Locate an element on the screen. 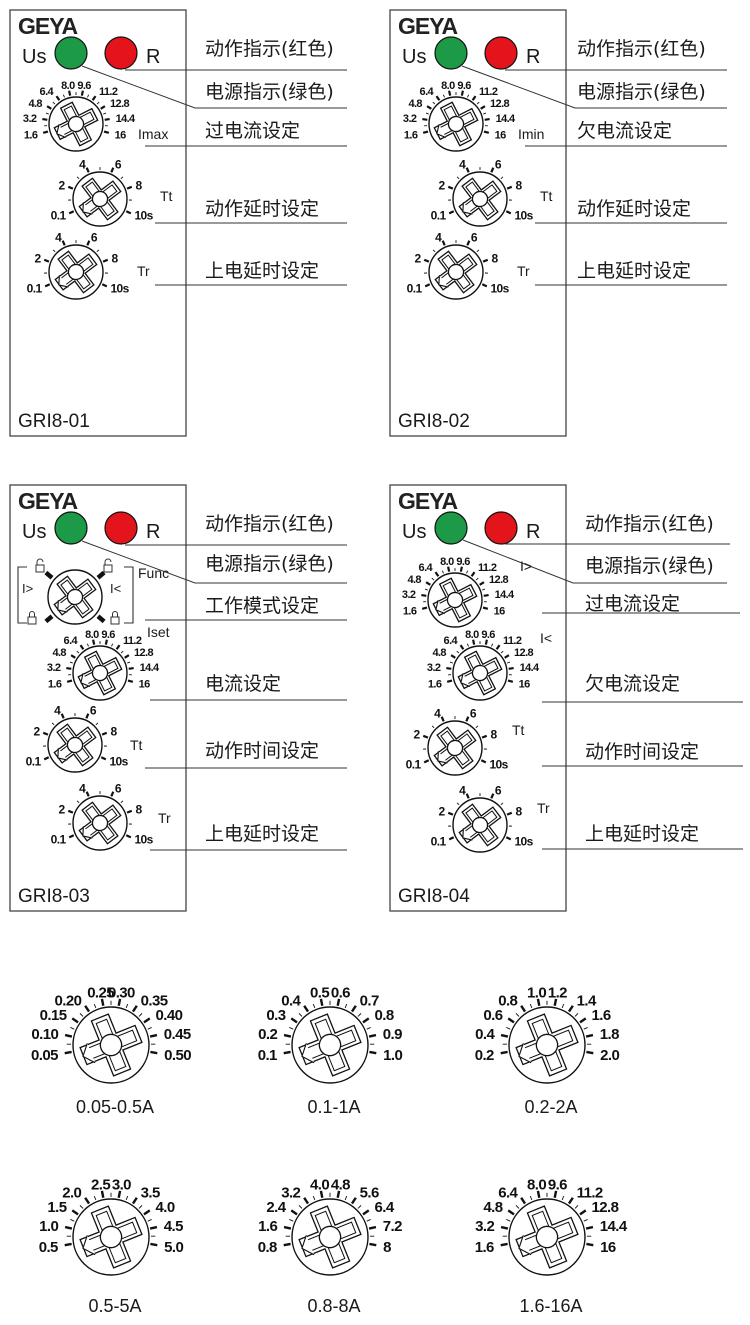 Image resolution: width=750 pixels, height=1325 pixels. scale-label: 0.6 is located at coordinates (340, 992).